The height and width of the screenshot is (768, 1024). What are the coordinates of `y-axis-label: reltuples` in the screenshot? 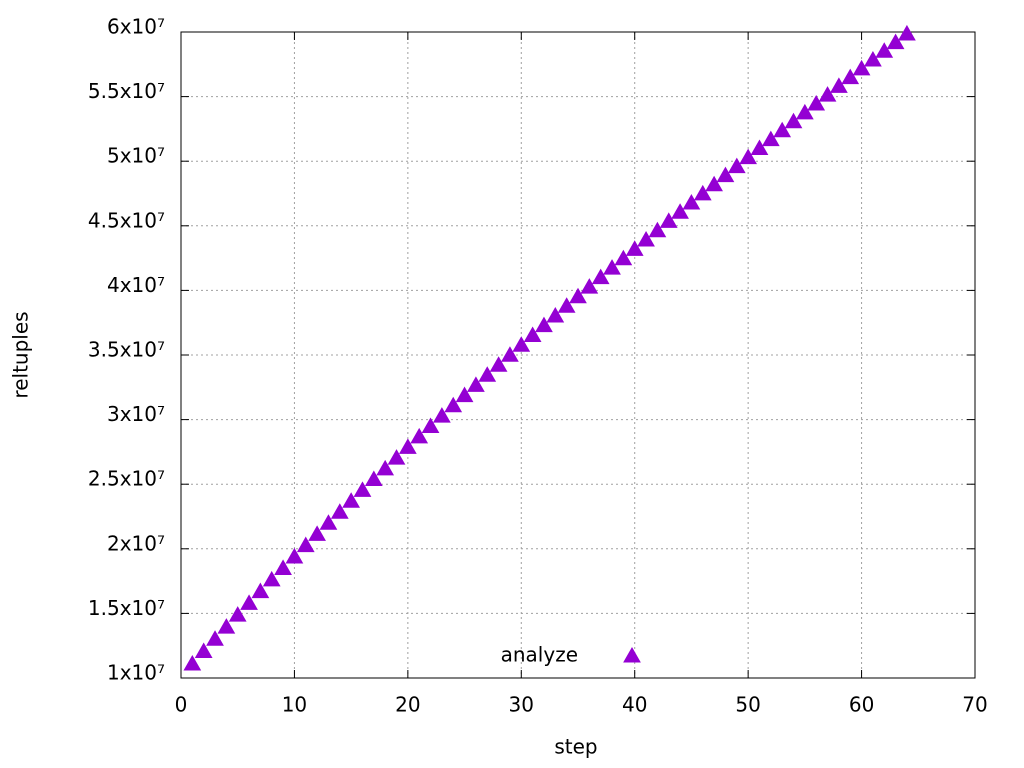 It's located at (21, 354).